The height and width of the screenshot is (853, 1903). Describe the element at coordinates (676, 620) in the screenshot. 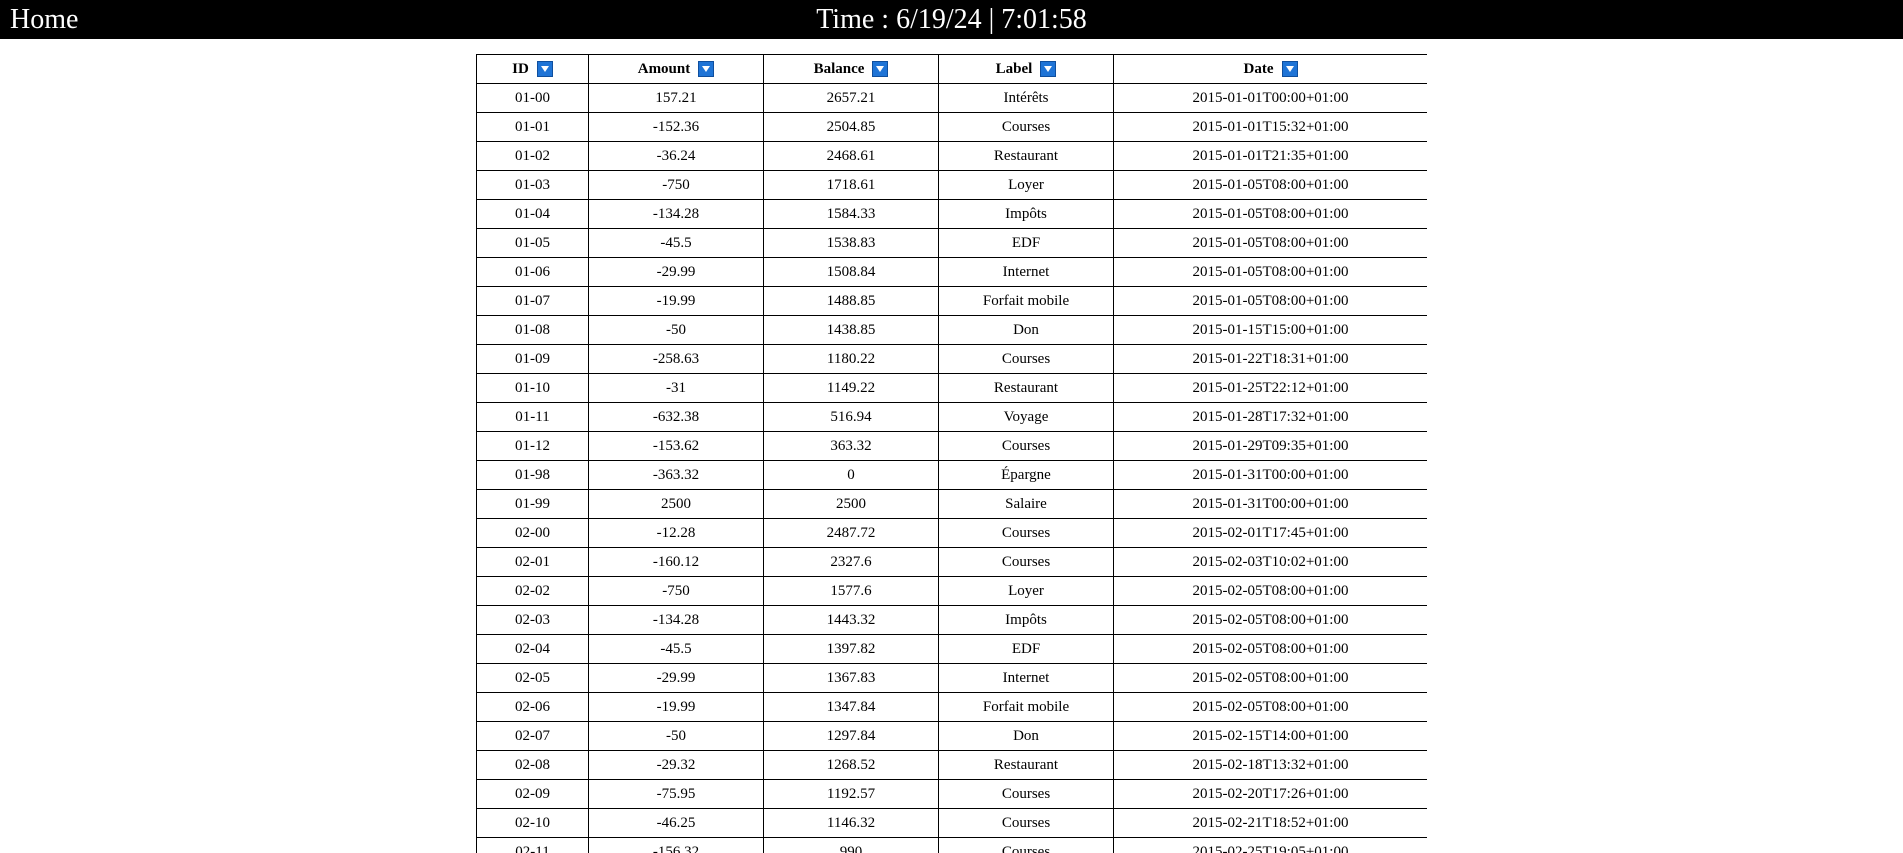

I see `cell-amount: -134.28` at that location.